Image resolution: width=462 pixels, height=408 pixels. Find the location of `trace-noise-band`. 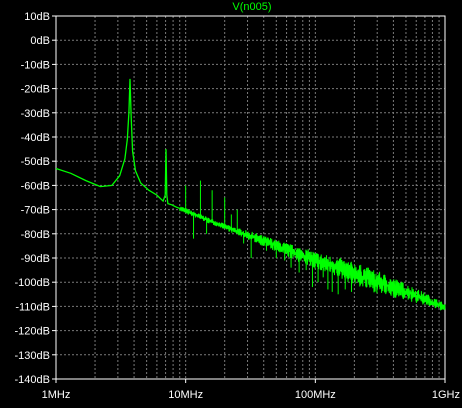

trace-noise-band is located at coordinates (312, 258).